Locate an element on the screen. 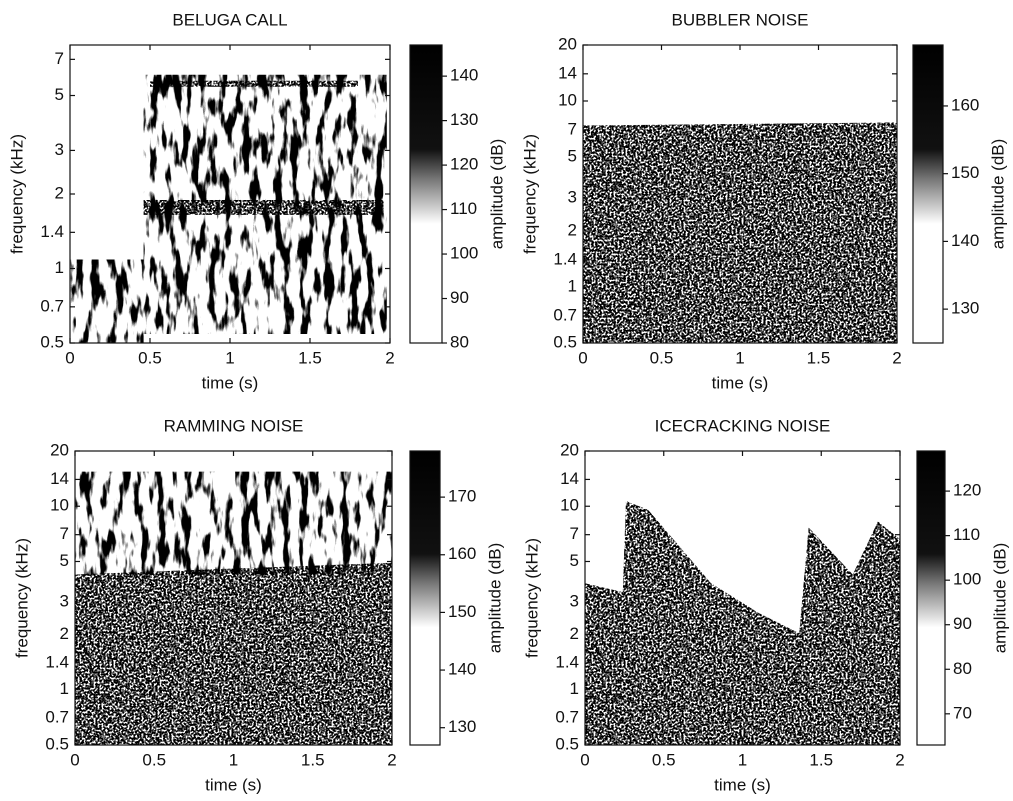  chart-title: RAMMING NOISE is located at coordinates (234, 425).